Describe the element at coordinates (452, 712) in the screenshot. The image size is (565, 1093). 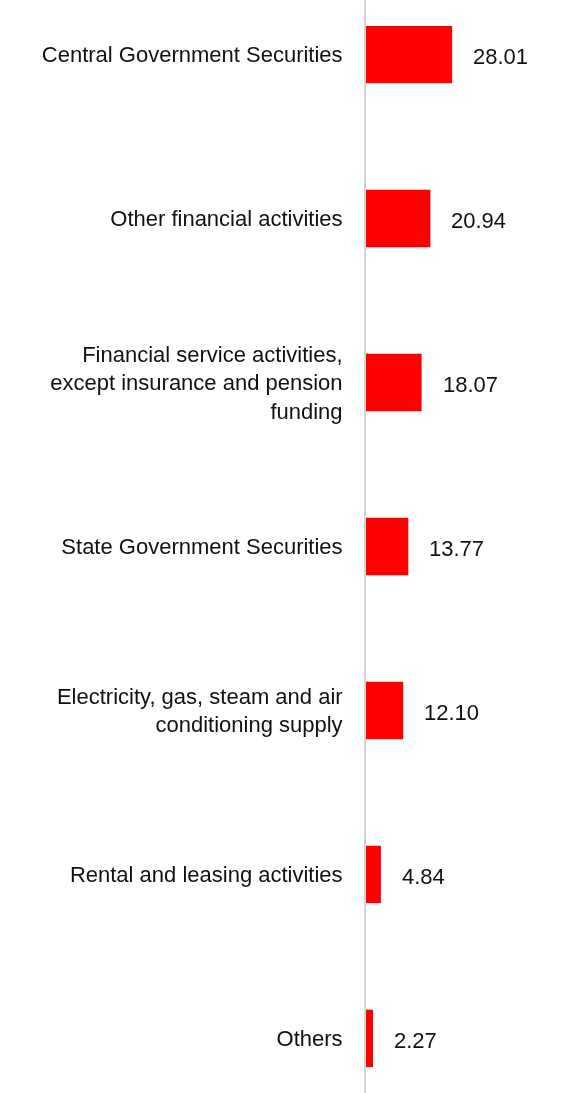
I see `data-label: 12.10` at that location.